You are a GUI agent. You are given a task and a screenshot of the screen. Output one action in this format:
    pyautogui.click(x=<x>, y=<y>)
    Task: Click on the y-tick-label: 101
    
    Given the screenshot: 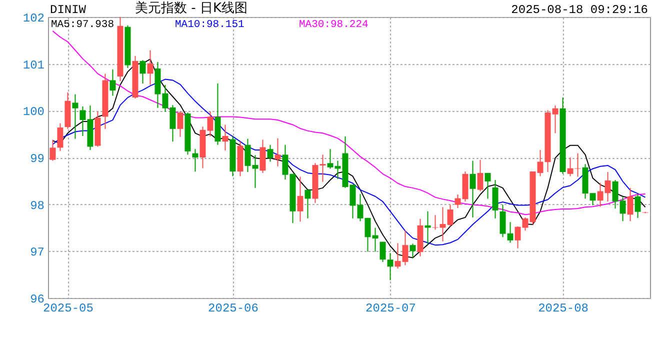 What is the action you would take?
    pyautogui.click(x=33, y=65)
    